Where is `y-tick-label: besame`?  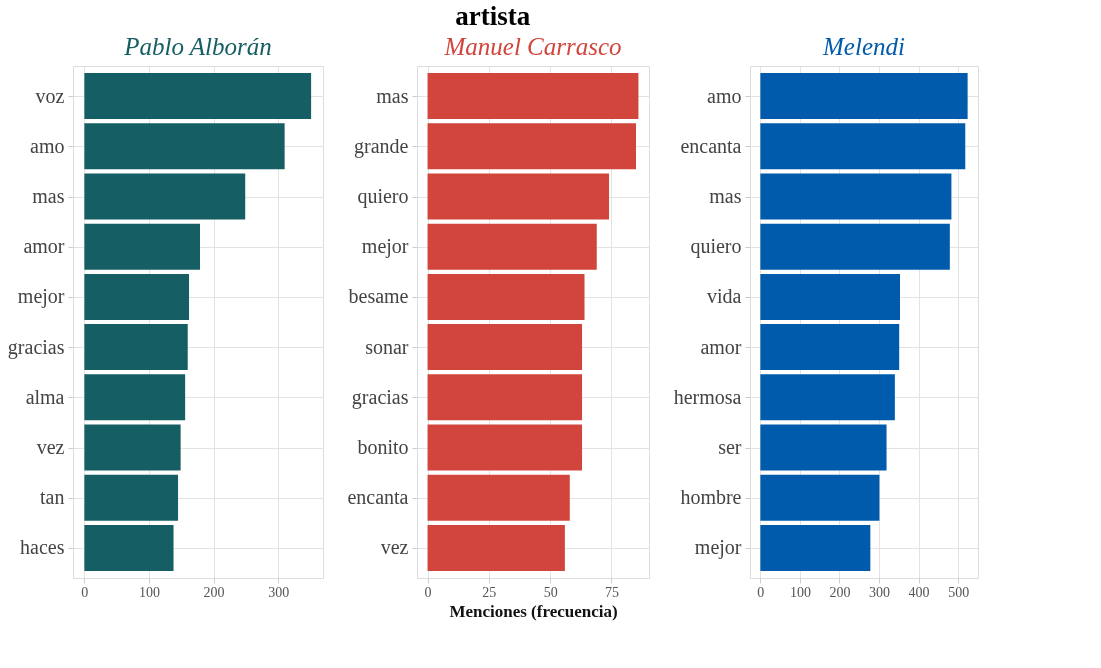 y-tick-label: besame is located at coordinates (378, 296).